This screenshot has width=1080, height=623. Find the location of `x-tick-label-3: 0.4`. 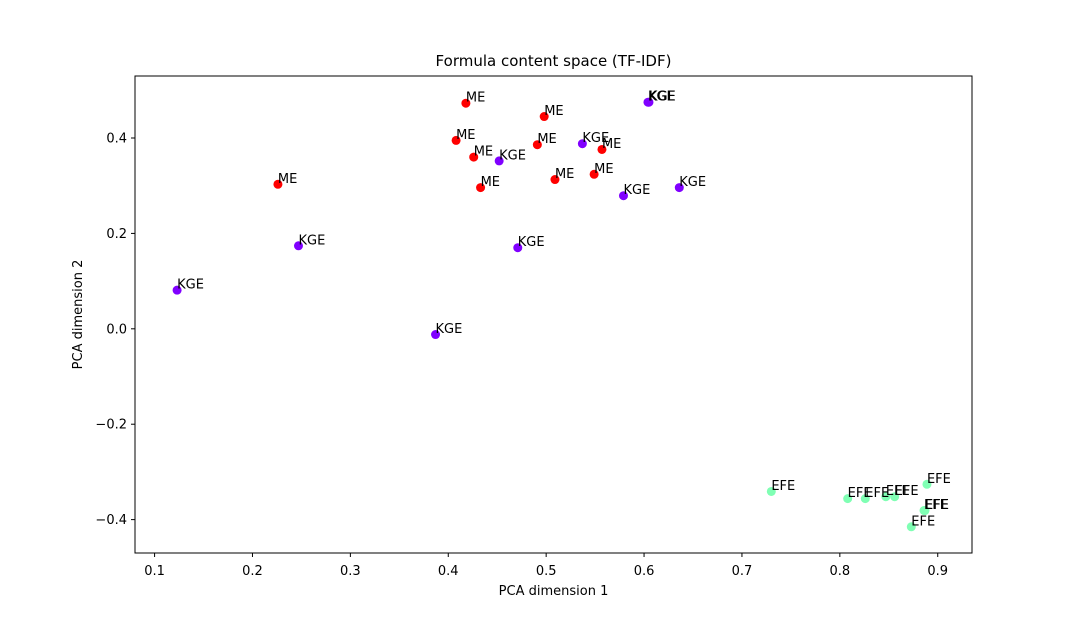

x-tick-label-3: 0.4 is located at coordinates (448, 571).